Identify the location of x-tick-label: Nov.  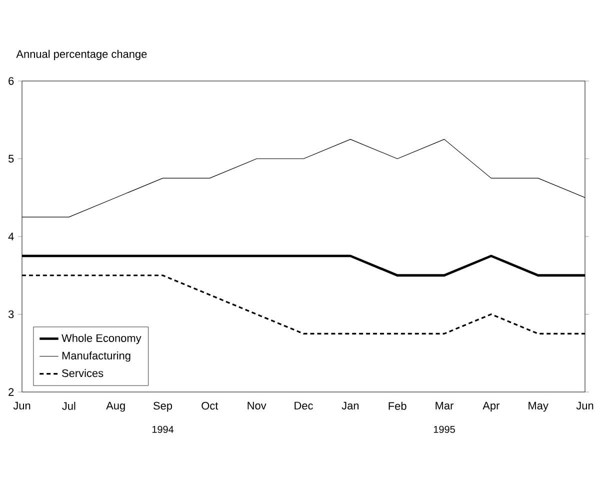
(257, 406).